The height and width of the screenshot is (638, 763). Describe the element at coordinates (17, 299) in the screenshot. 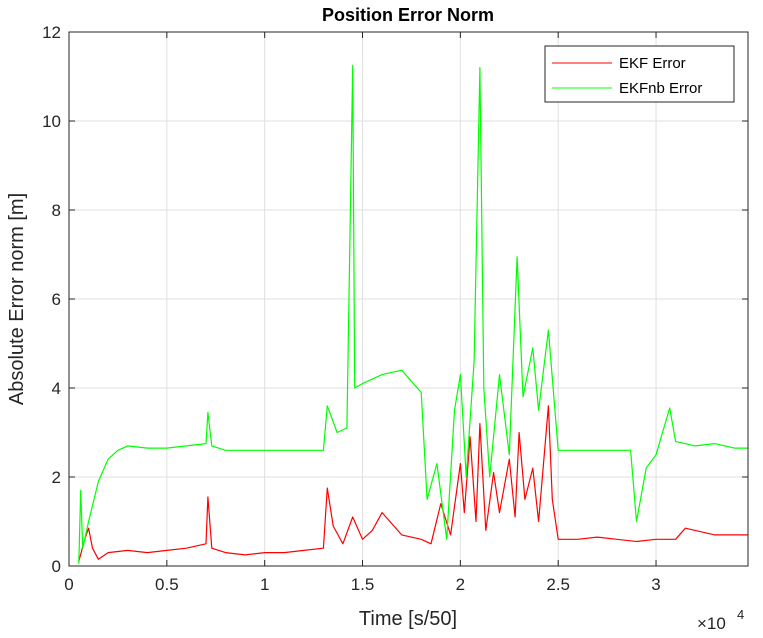

I see `y-axis-label: Absolute Error norm [m]` at that location.